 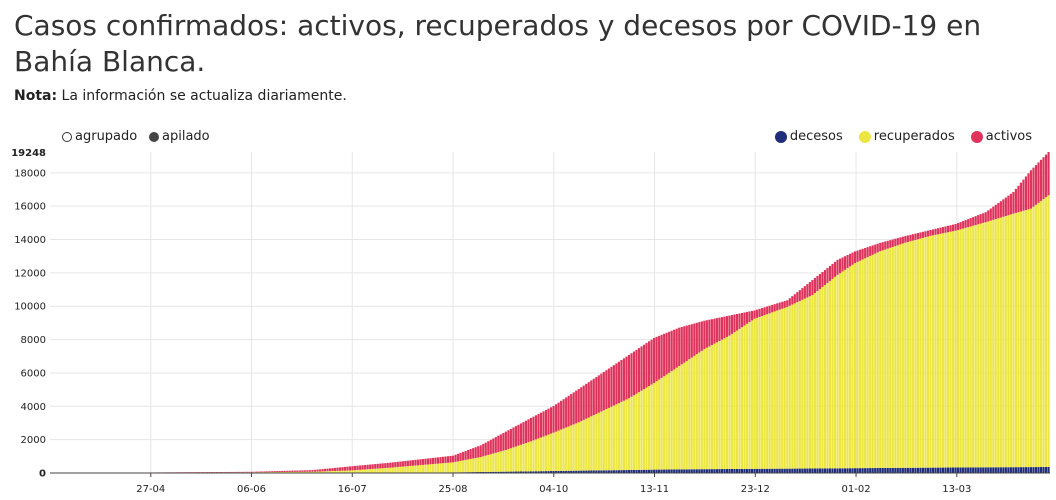 What do you see at coordinates (864, 136) in the screenshot?
I see `legend-dot-icon` at bounding box center [864, 136].